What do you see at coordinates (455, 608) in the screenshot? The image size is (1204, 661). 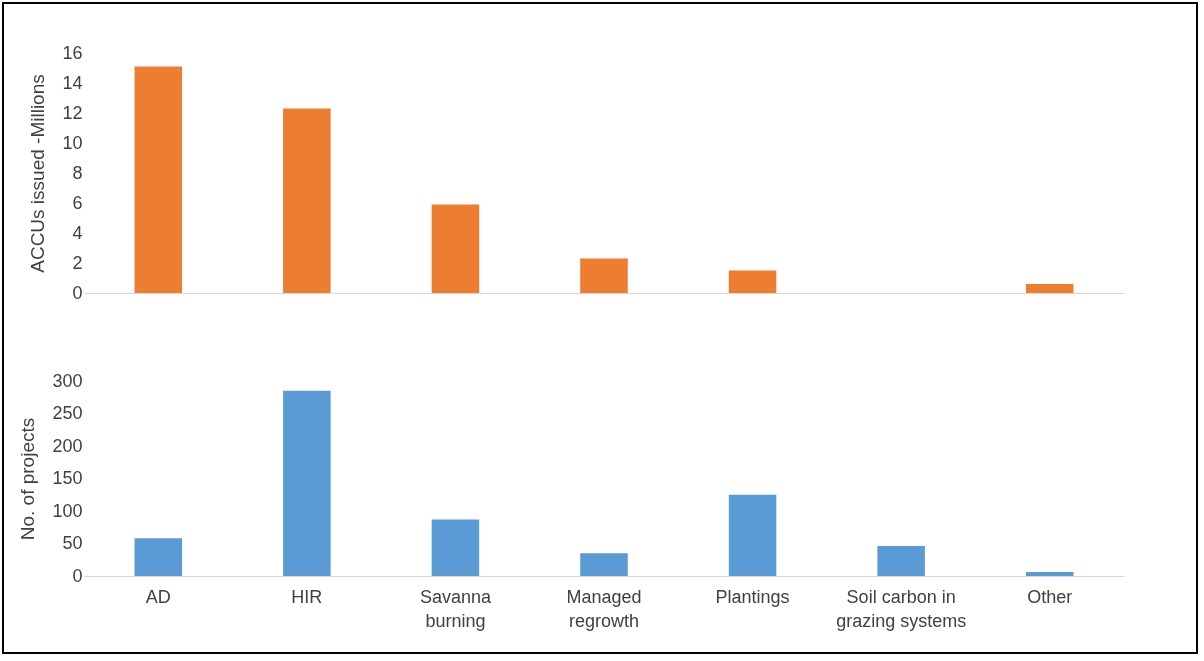 I see `x-tick-label: Savanna burning` at bounding box center [455, 608].